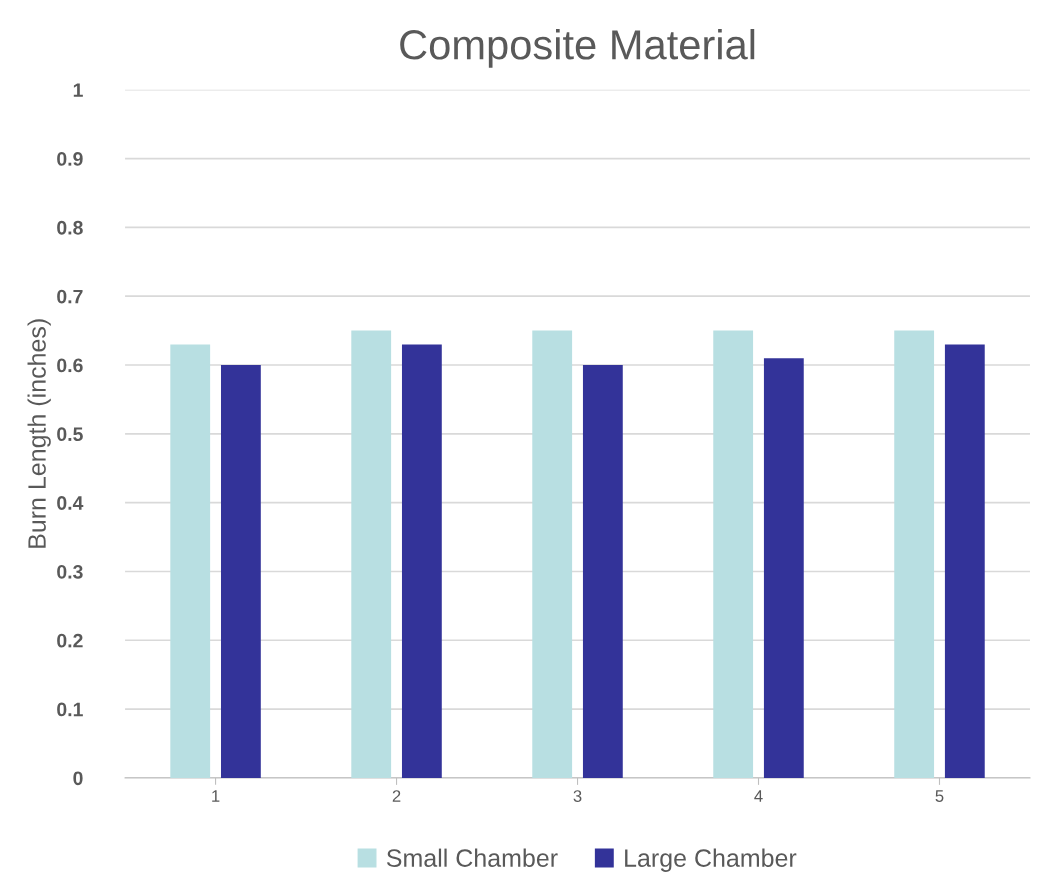  What do you see at coordinates (70, 503) in the screenshot?
I see `y-tick-label: 0.4` at bounding box center [70, 503].